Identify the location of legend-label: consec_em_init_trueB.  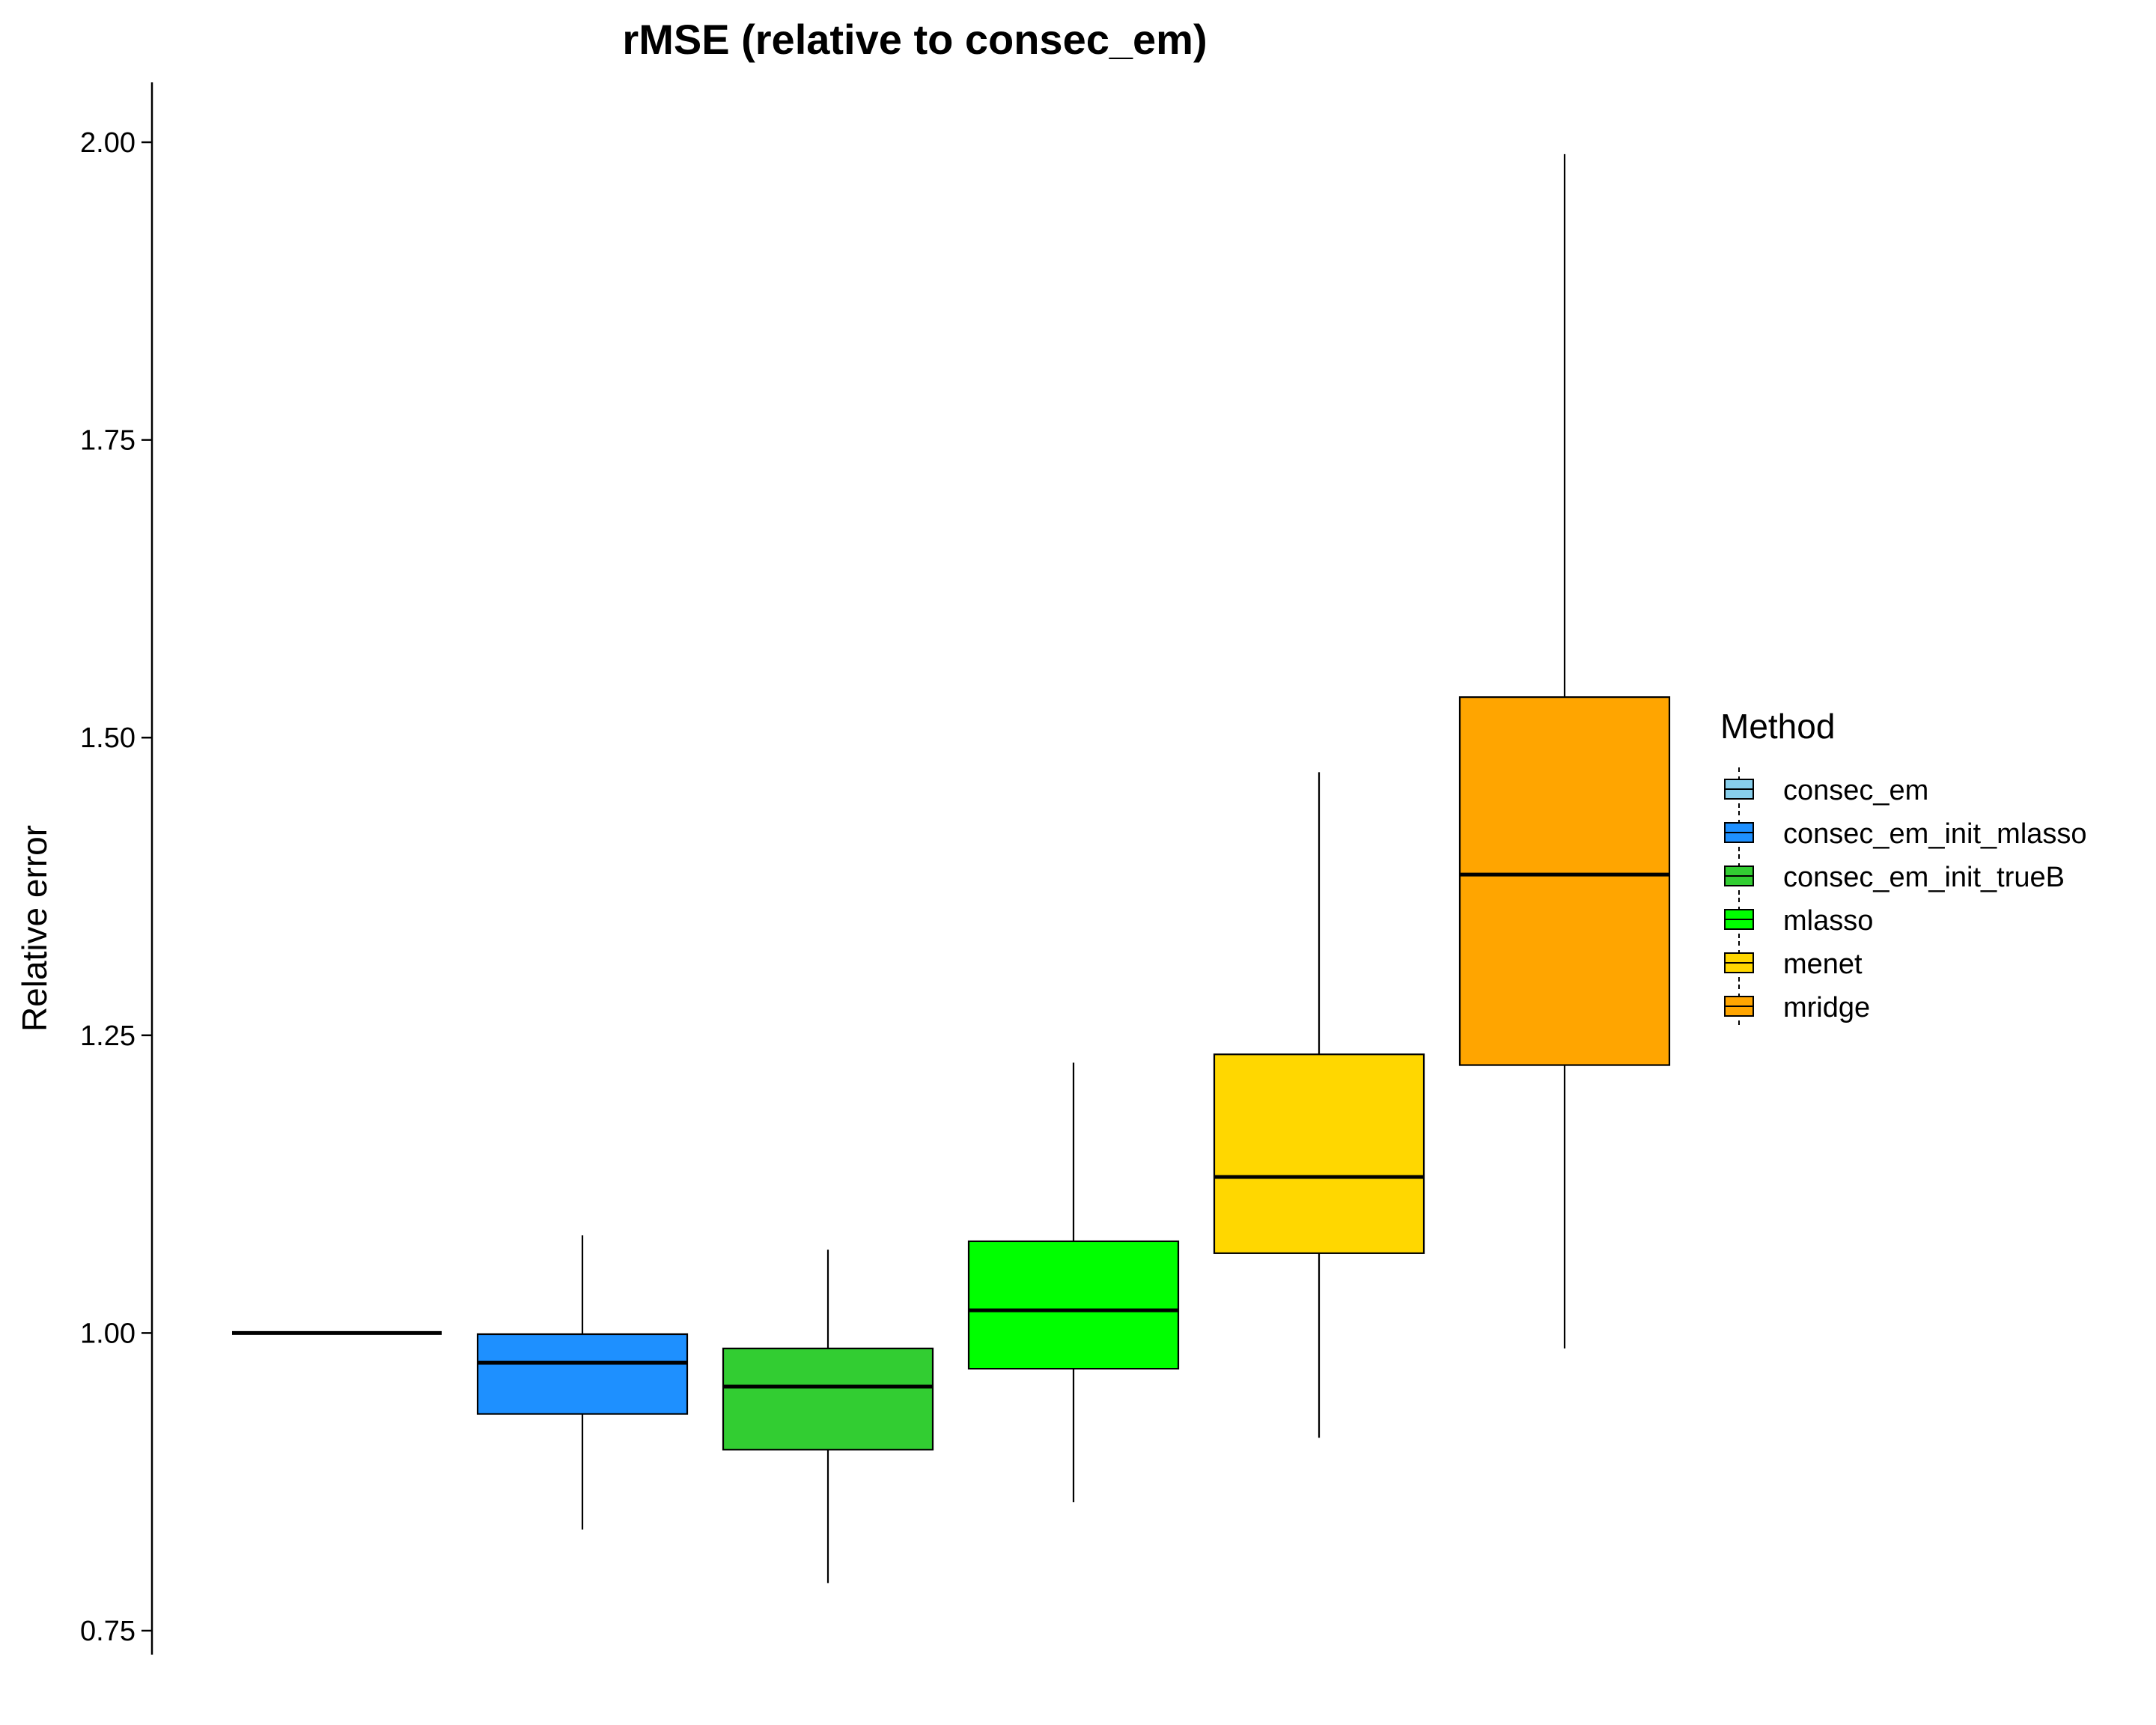
(1924, 877).